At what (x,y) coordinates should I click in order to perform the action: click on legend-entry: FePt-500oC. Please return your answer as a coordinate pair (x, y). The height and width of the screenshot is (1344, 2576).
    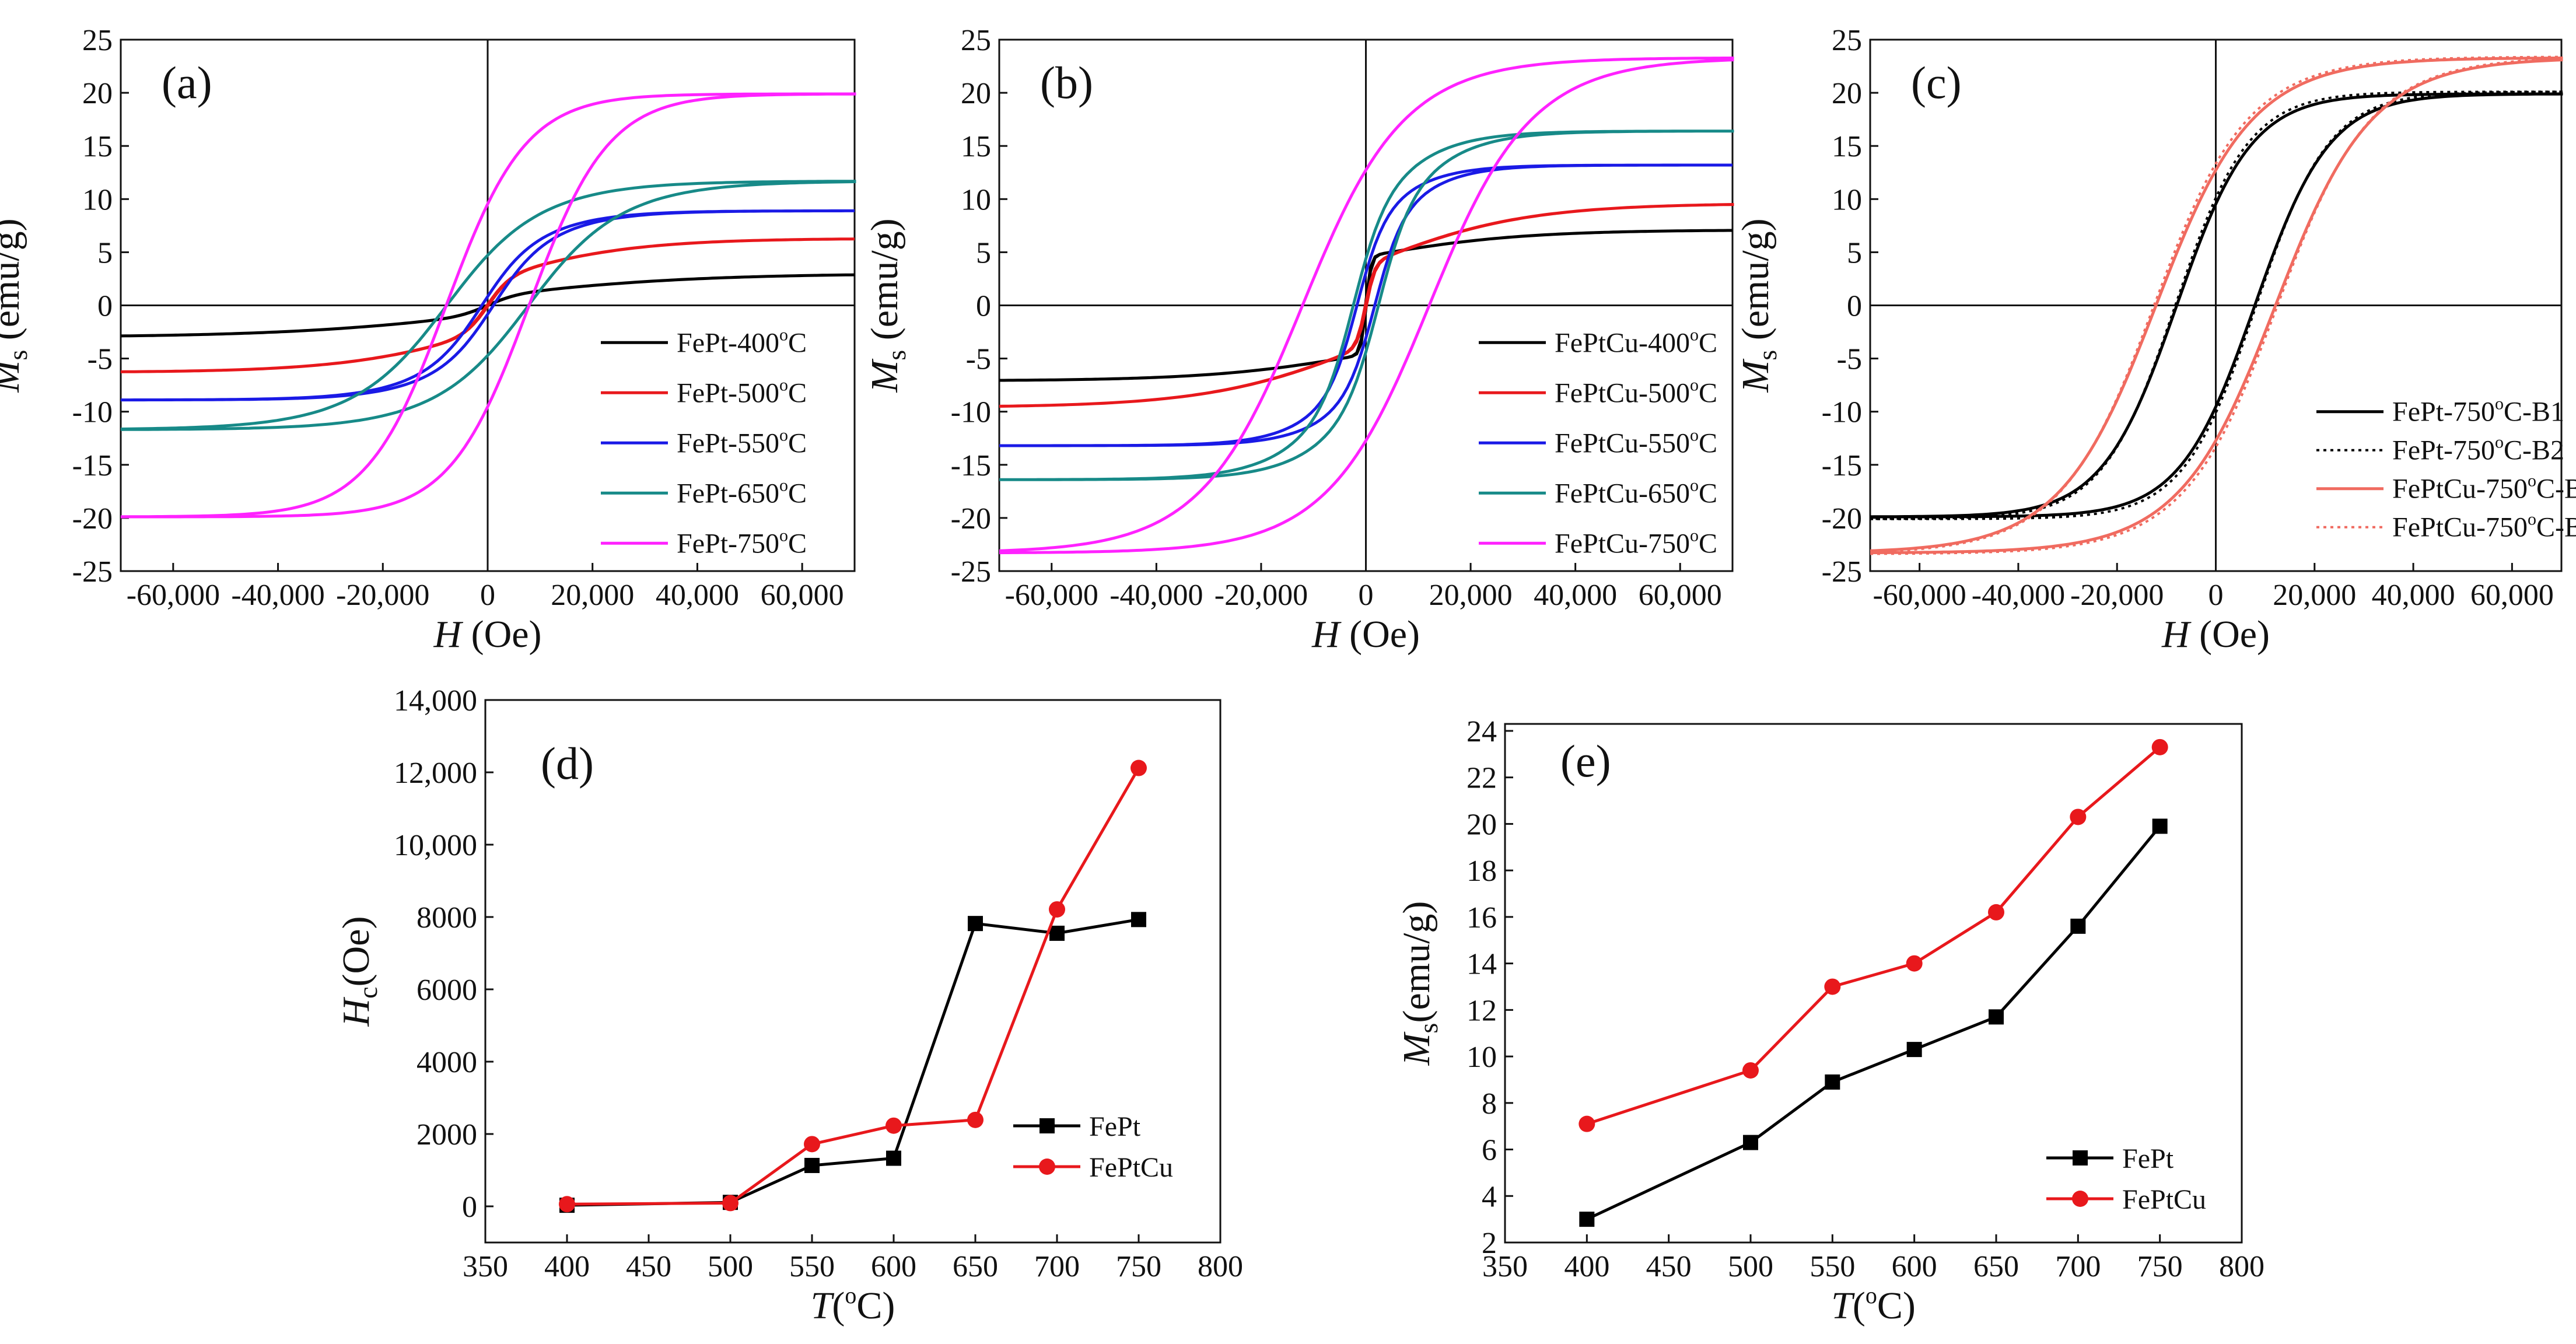
    Looking at the image, I should click on (742, 391).